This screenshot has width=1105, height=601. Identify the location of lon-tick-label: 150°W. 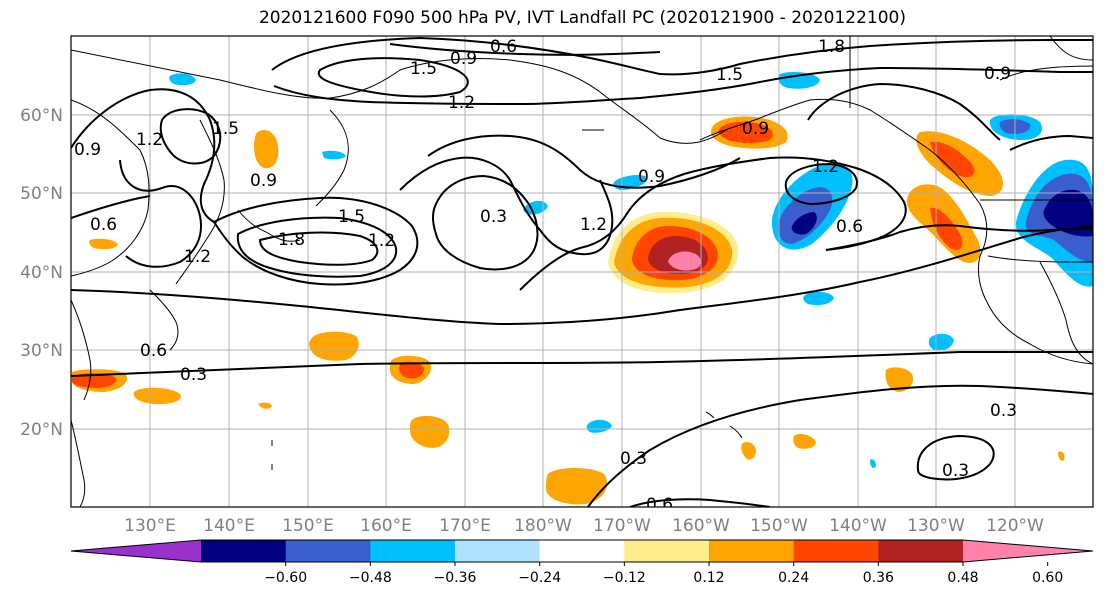
(779, 526).